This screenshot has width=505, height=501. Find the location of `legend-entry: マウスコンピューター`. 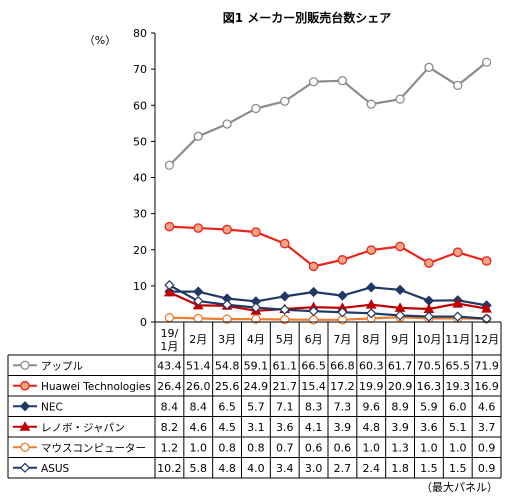

legend-entry: マウスコンピューター is located at coordinates (79, 448).